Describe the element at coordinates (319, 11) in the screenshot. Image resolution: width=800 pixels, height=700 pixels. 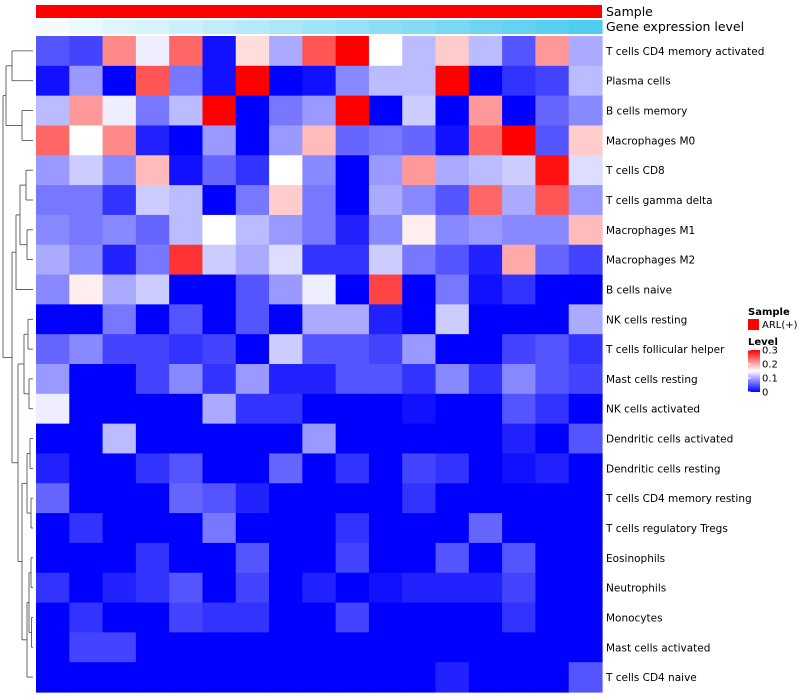
I see `sample-annotation-bar` at that location.